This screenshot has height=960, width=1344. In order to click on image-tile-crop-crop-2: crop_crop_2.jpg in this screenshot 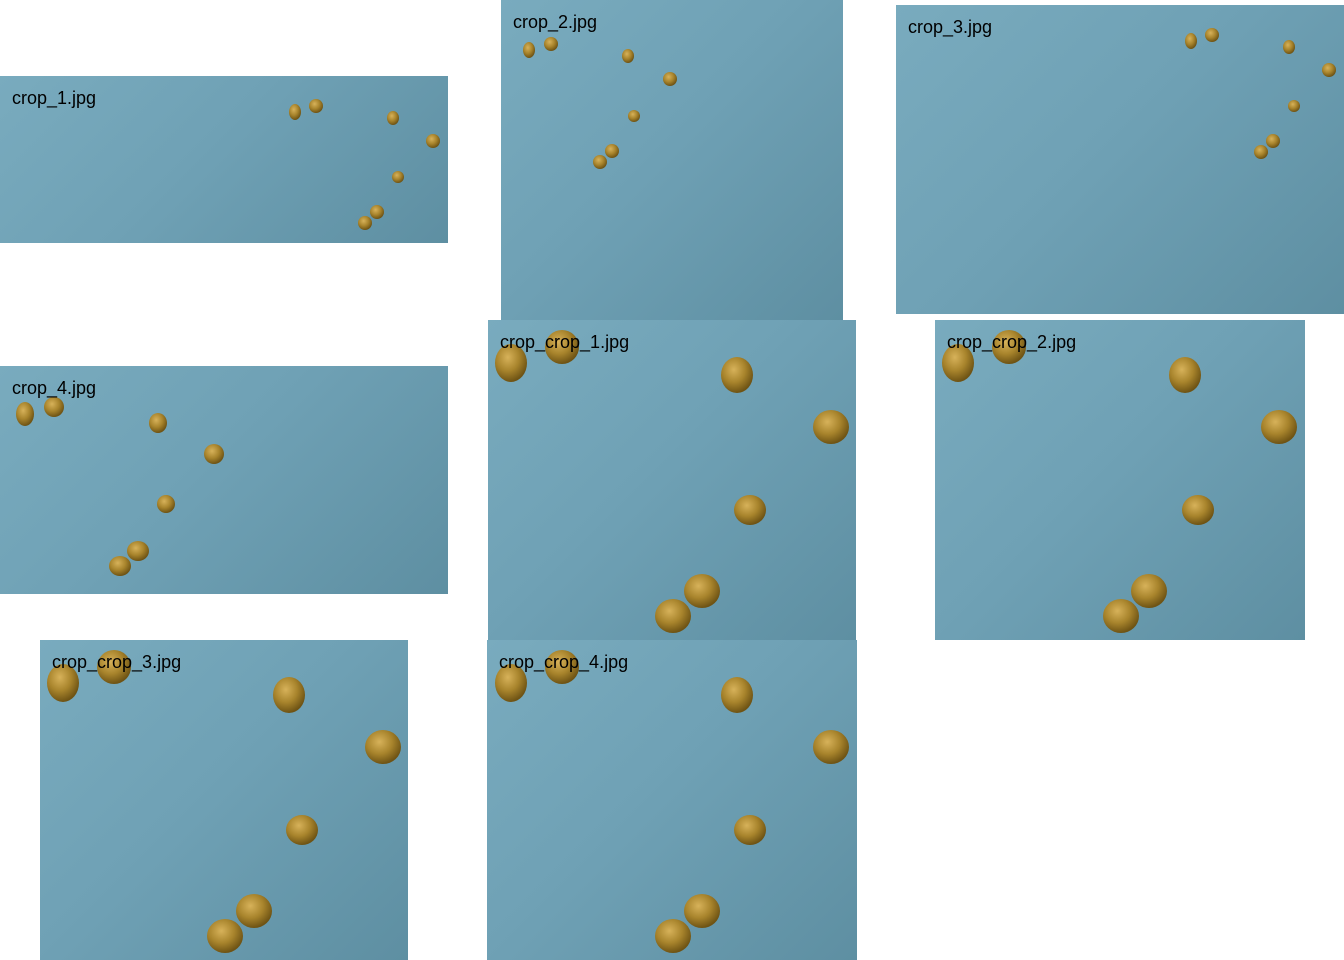, I will do `click(1120, 480)`.